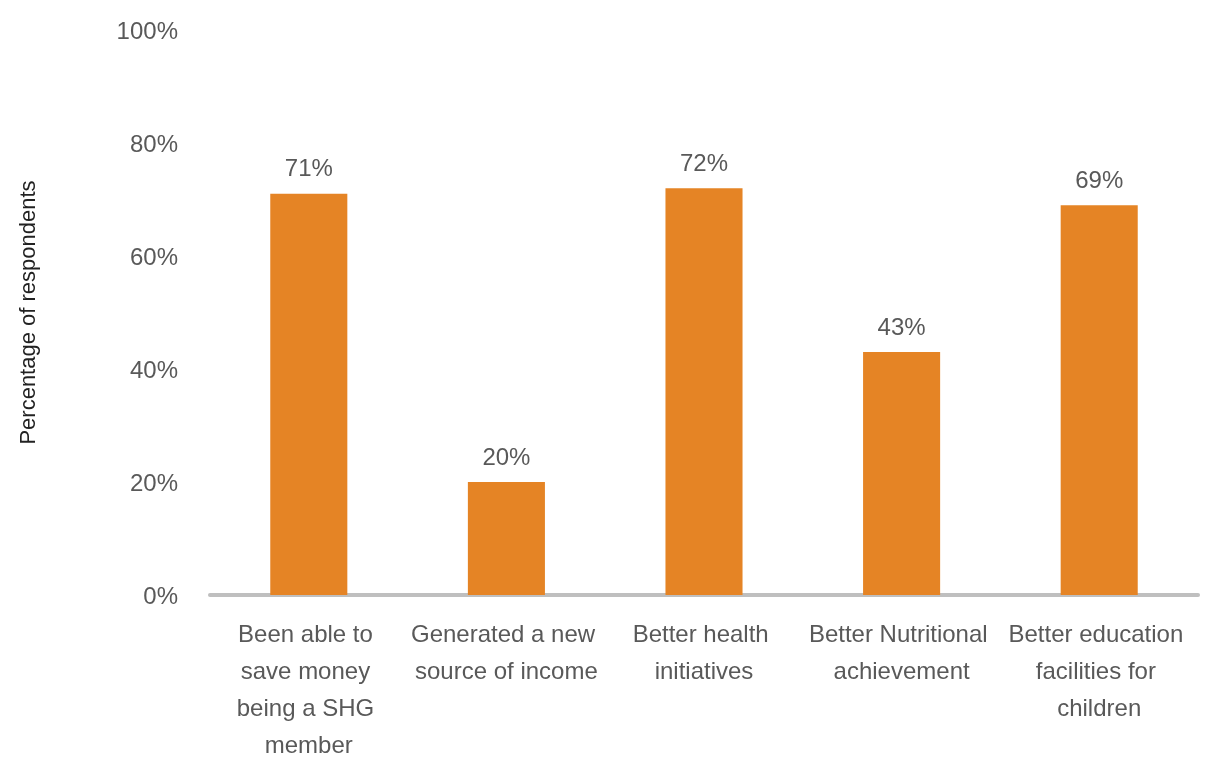 The width and height of the screenshot is (1217, 771). I want to click on x-tick-label: Better health initiatives, so click(704, 652).